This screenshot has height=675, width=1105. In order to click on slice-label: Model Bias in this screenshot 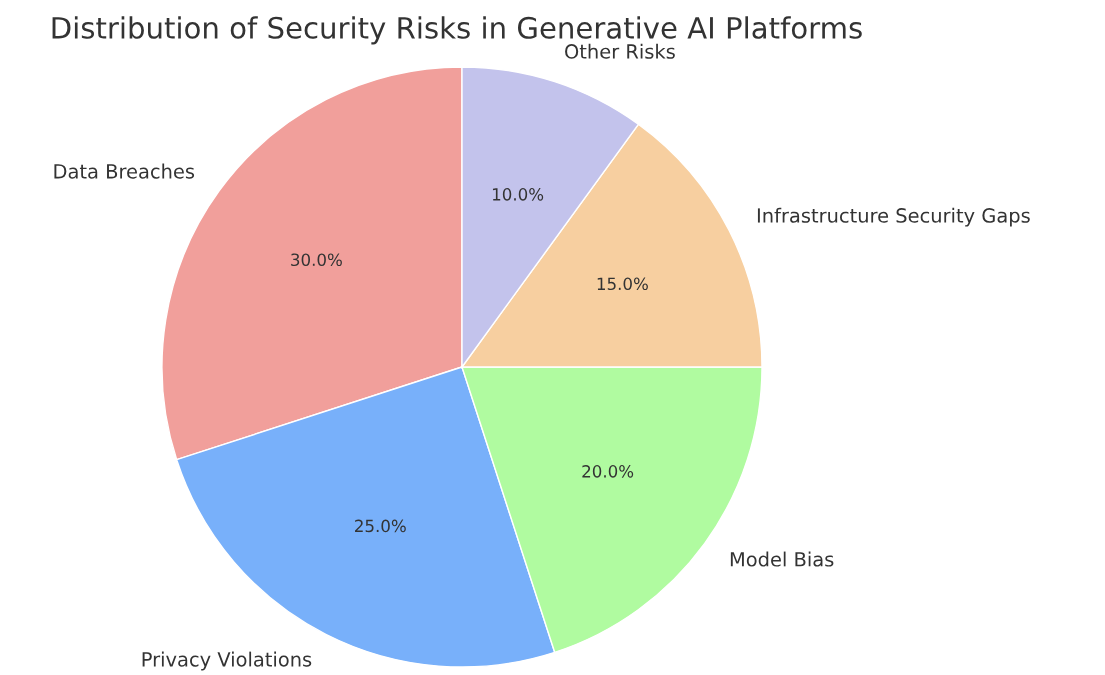, I will do `click(782, 559)`.